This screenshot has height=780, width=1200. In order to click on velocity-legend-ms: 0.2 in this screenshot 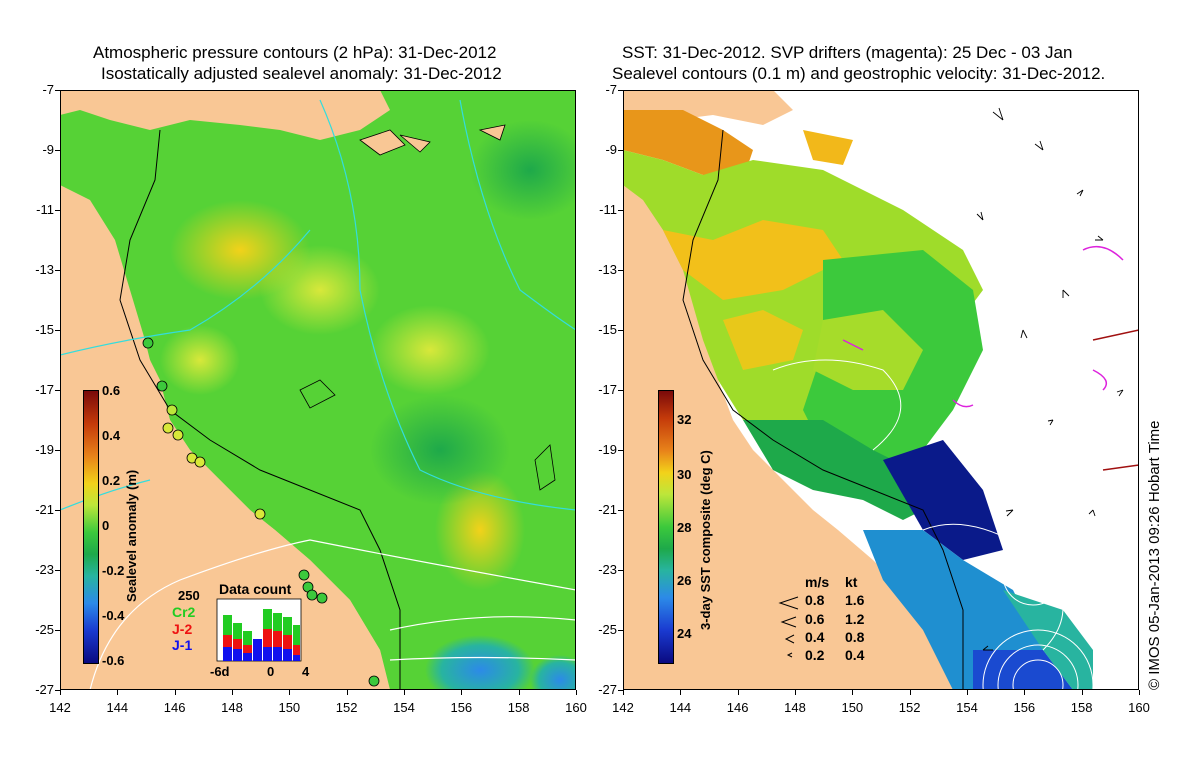, I will do `click(815, 655)`.